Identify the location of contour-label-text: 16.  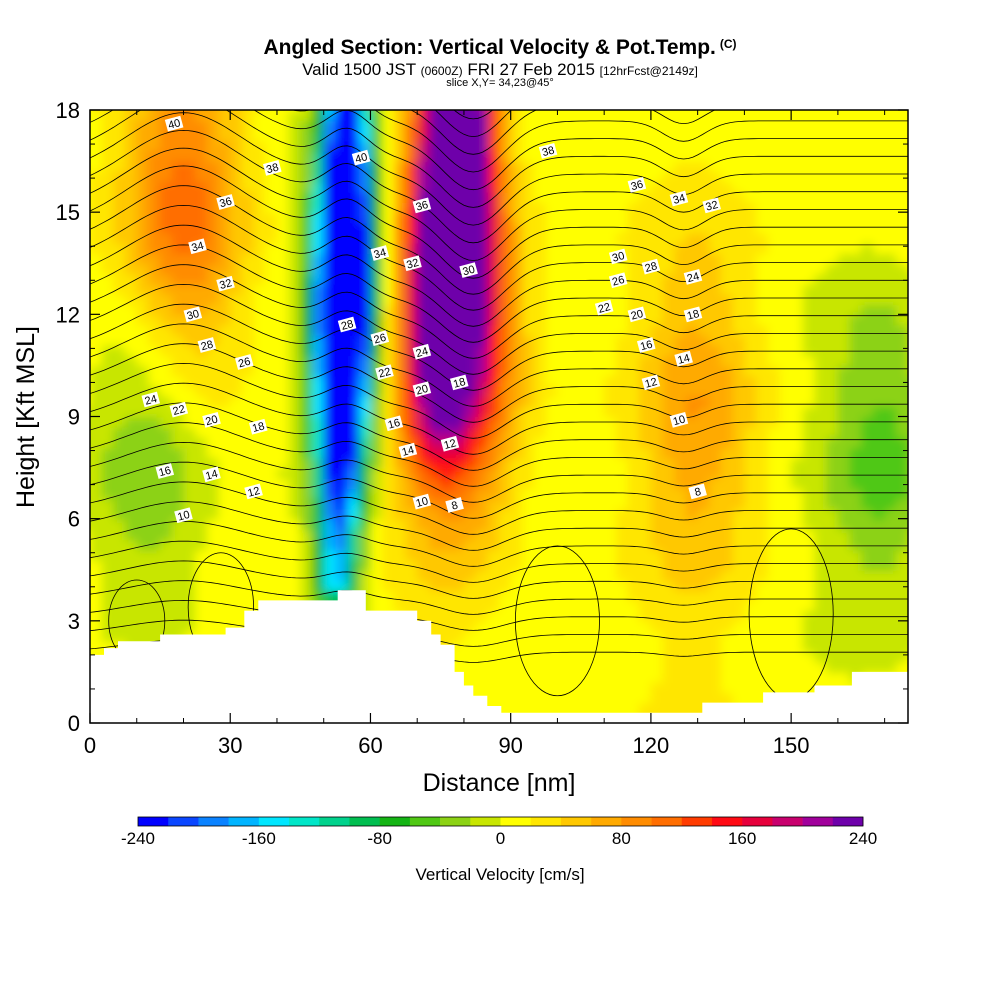
(394, 424).